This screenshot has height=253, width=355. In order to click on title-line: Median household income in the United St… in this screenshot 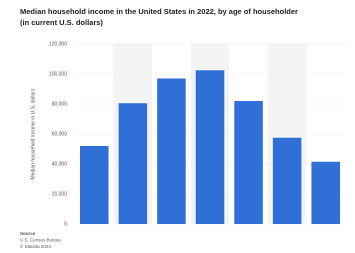, I will do `click(159, 11)`.